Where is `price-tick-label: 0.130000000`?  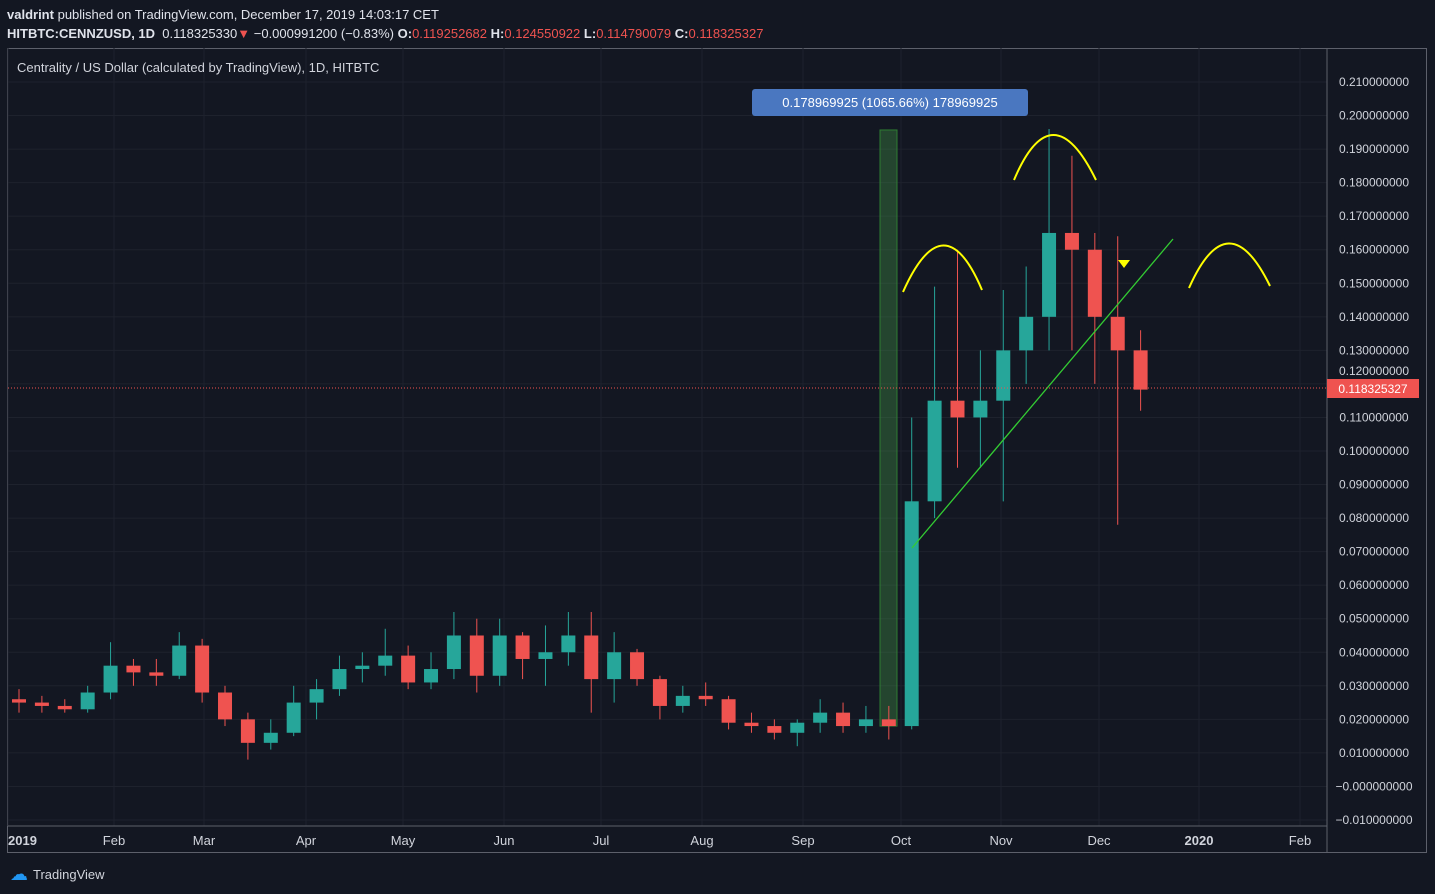
price-tick-label: 0.130000000 is located at coordinates (1374, 350).